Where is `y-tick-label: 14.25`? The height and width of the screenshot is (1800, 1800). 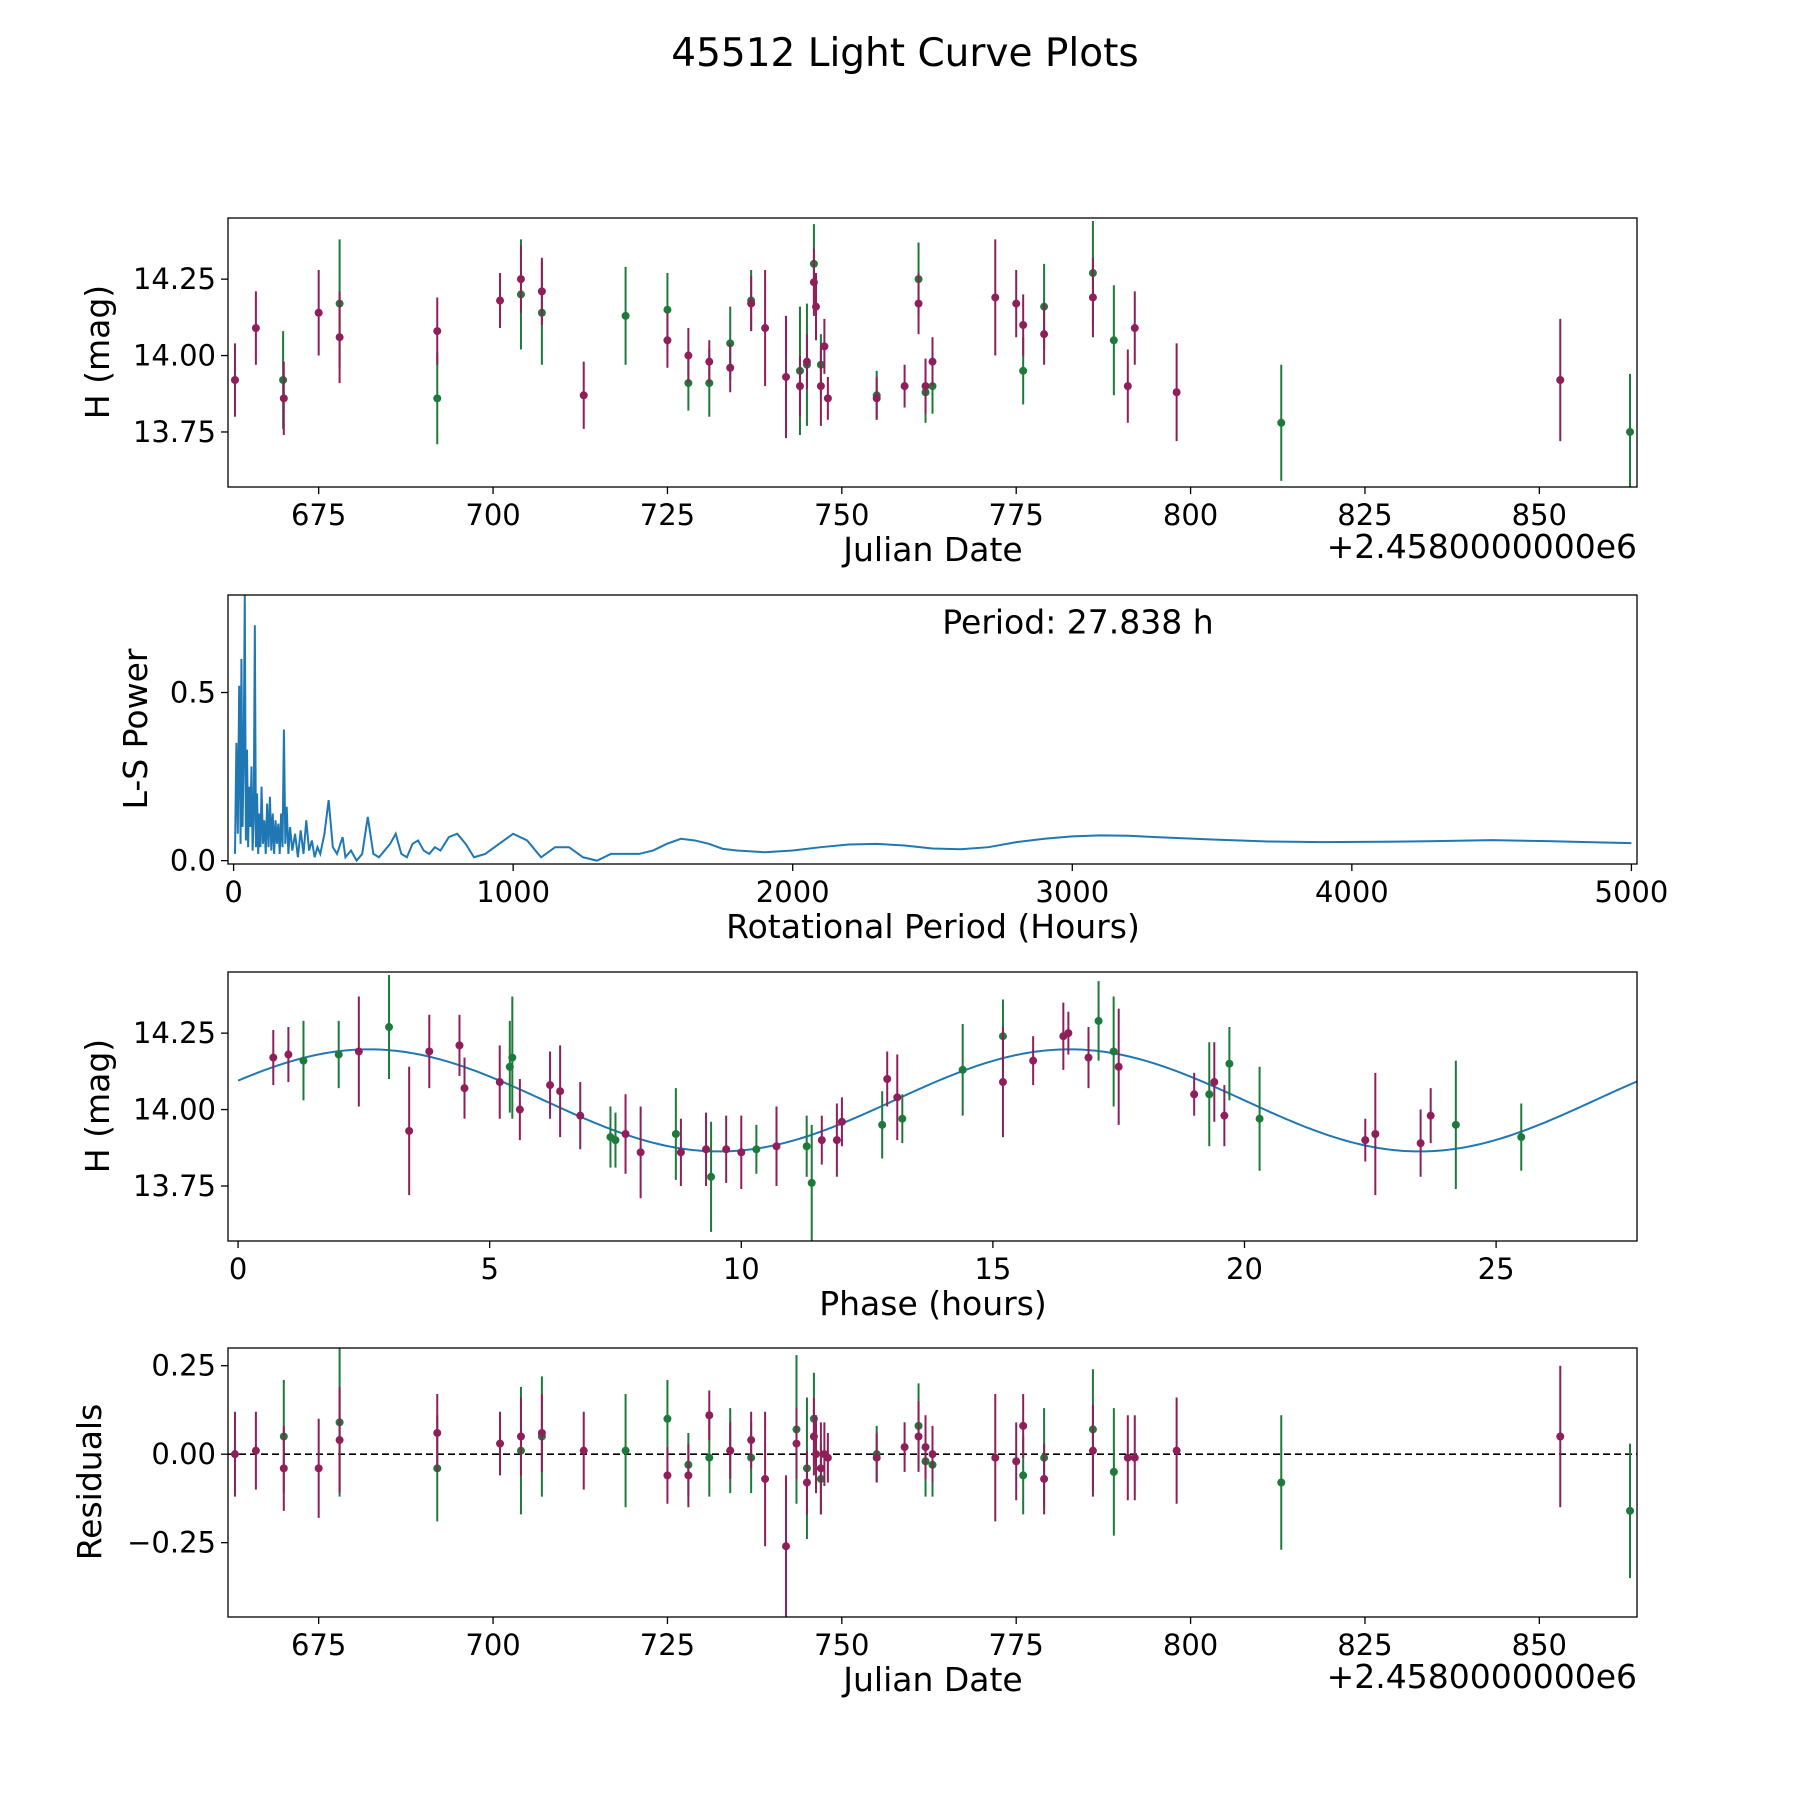
y-tick-label: 14.25 is located at coordinates (174, 1033).